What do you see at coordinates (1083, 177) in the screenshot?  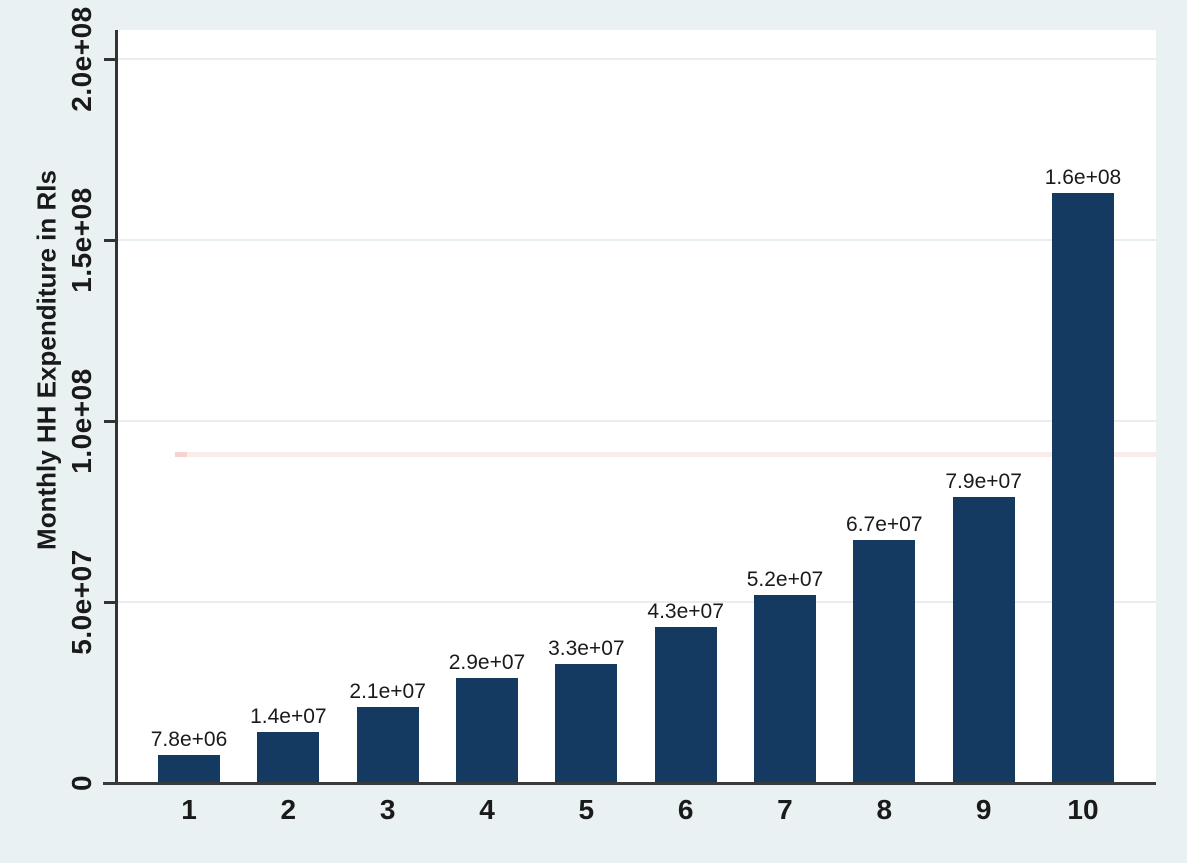 I see `bar-value-label: 1.6e+08` at bounding box center [1083, 177].